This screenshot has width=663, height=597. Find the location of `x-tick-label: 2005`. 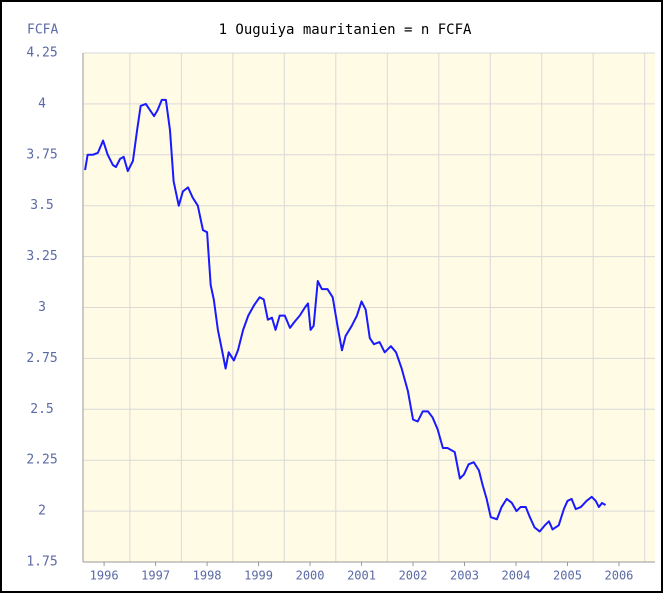

x-tick-label: 2005 is located at coordinates (567, 576).